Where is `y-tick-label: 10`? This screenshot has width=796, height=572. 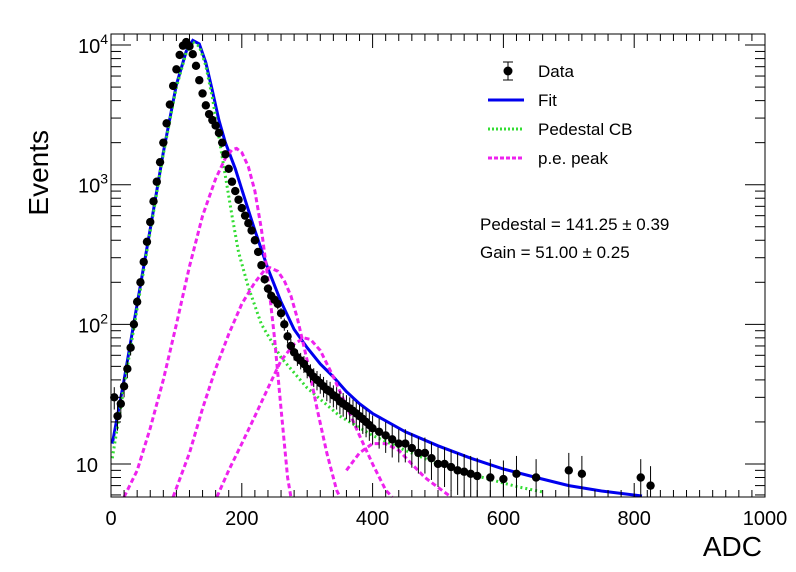
y-tick-label: 10 is located at coordinates (87, 466).